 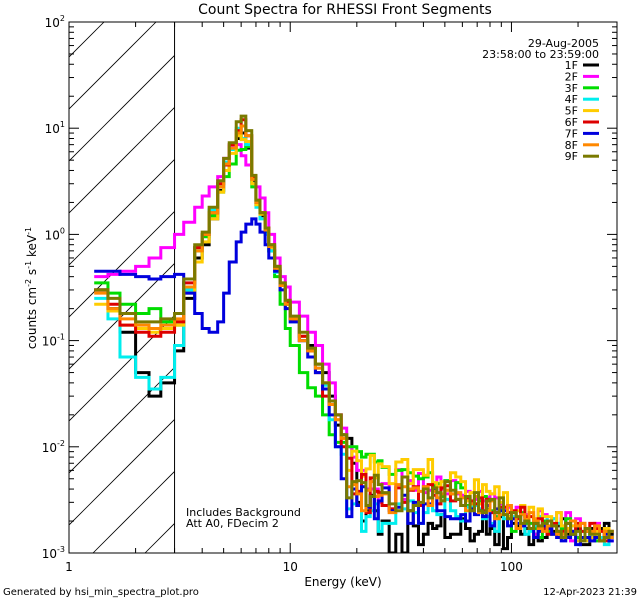 I want to click on legend-label-6F: 6F, so click(x=571, y=122).